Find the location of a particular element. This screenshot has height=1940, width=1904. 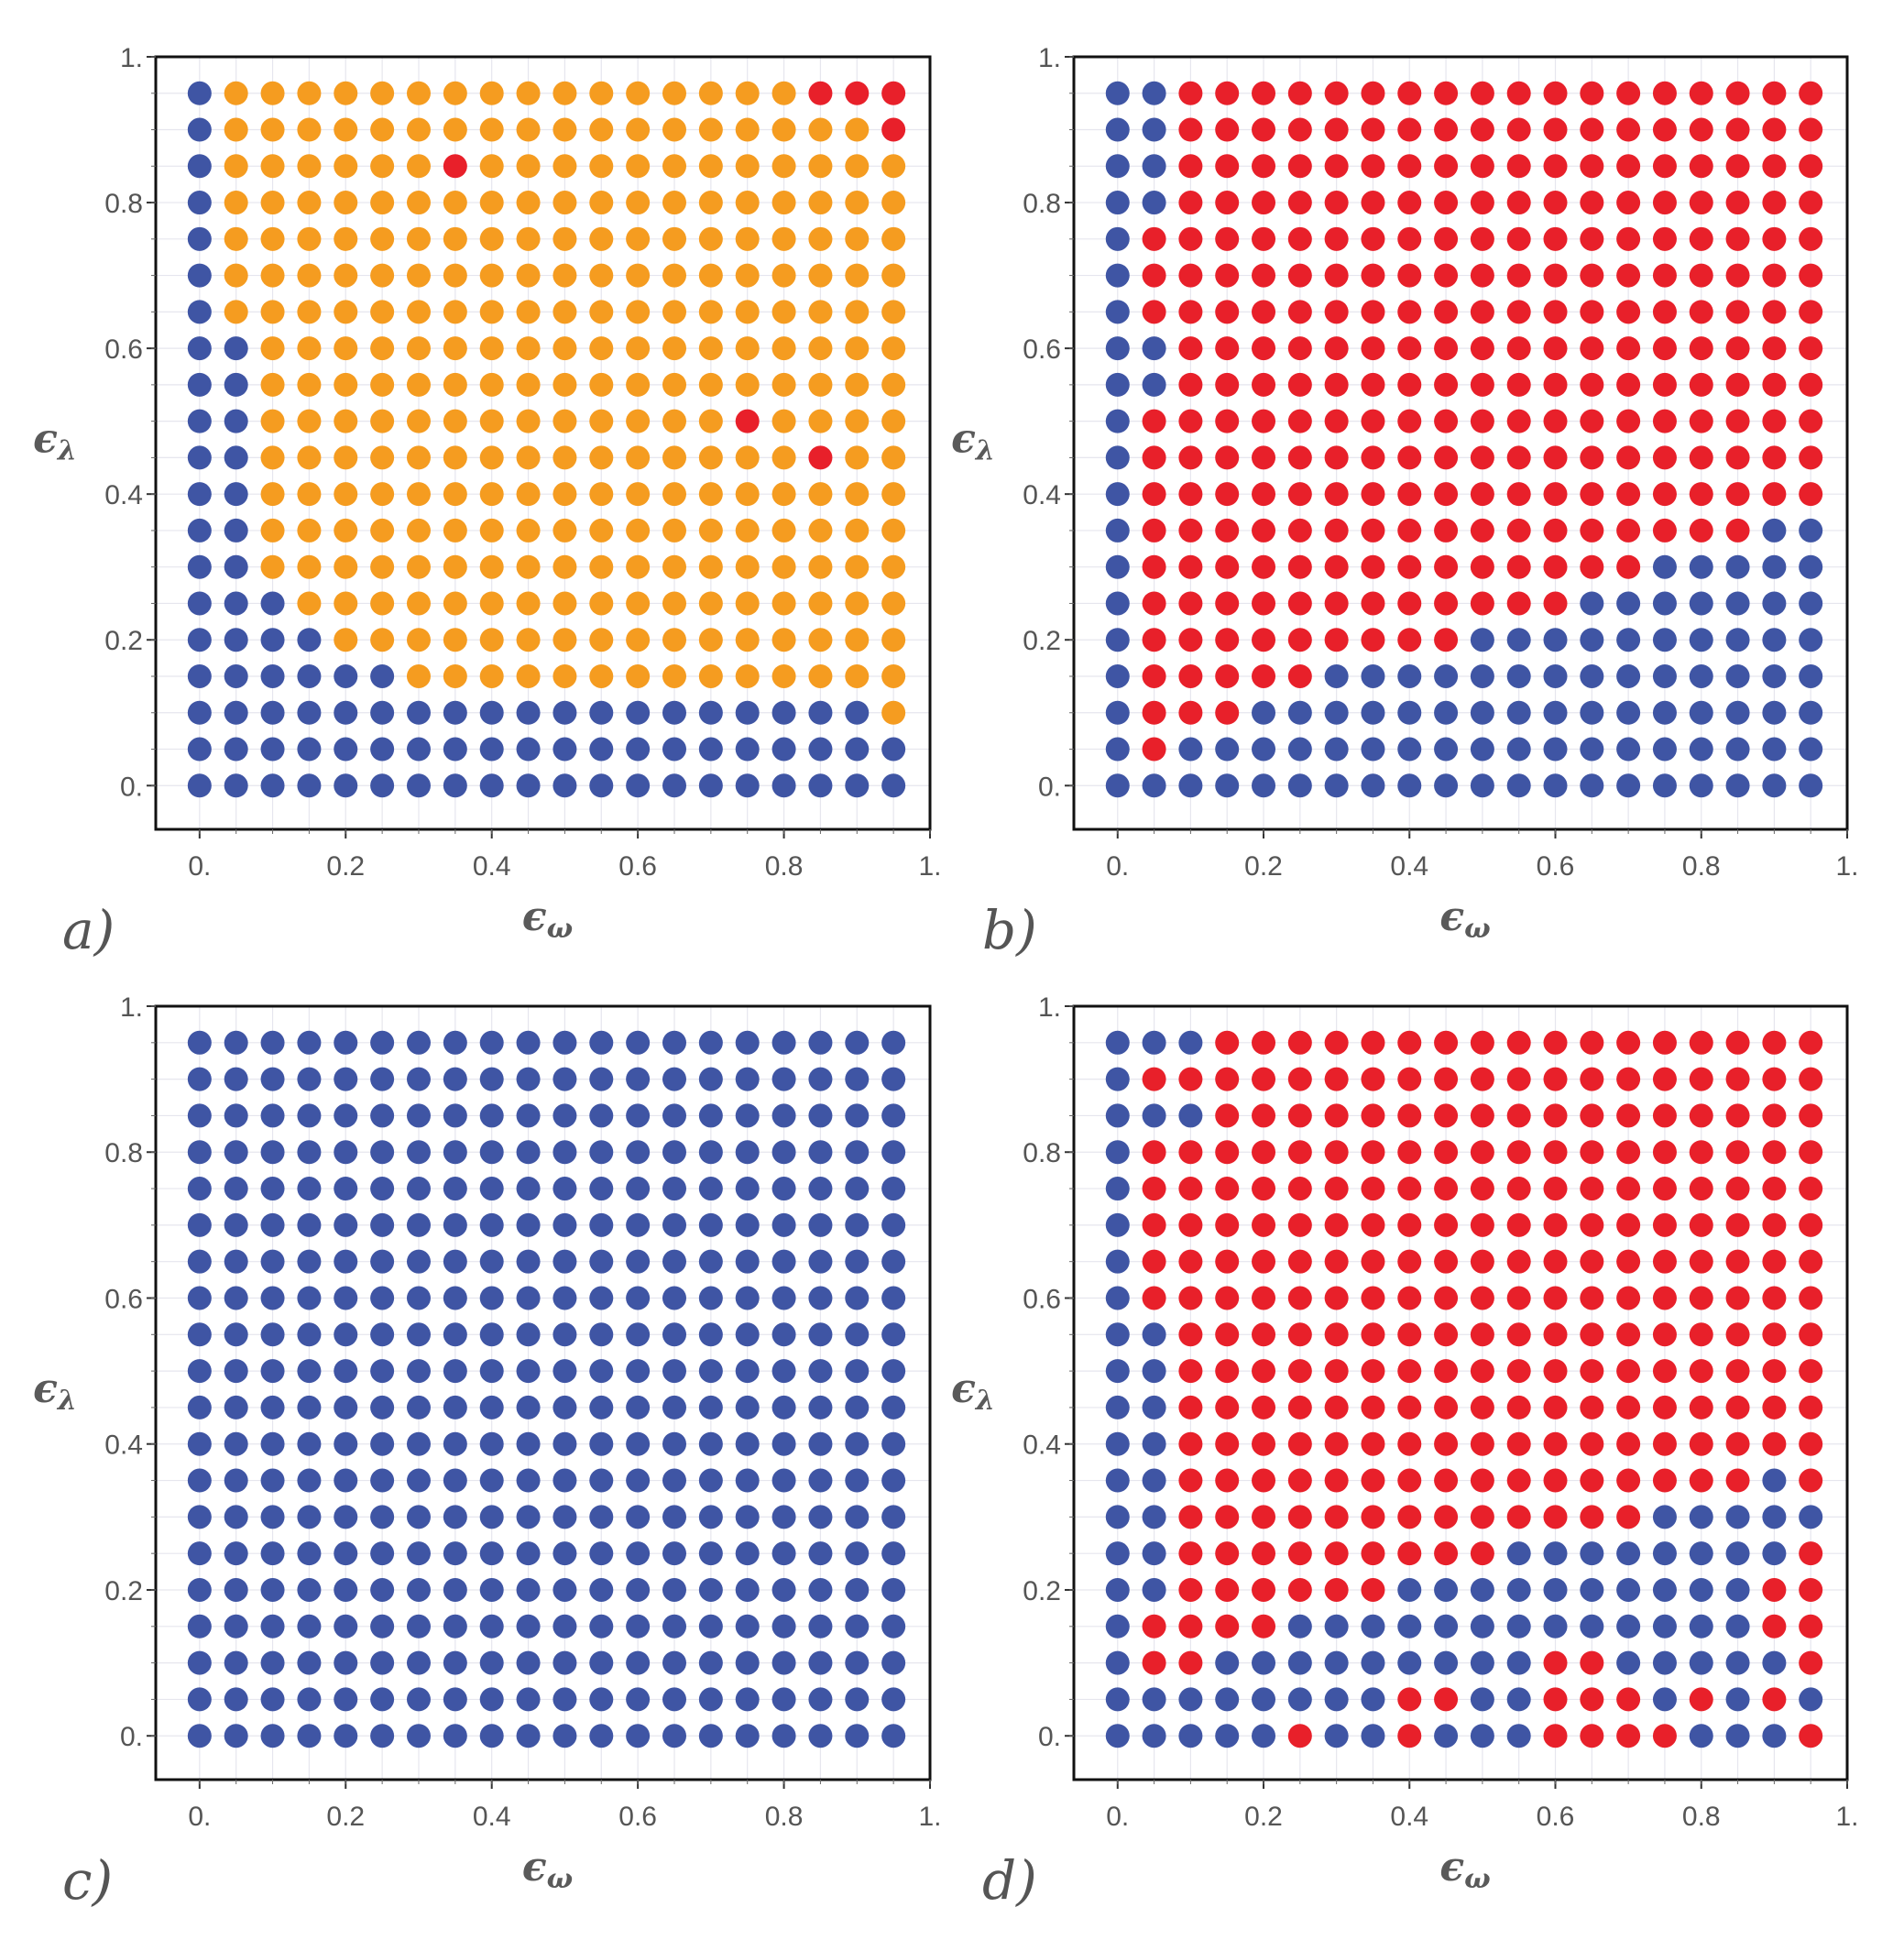

x-tick-label: 0.8 is located at coordinates (1701, 1817).